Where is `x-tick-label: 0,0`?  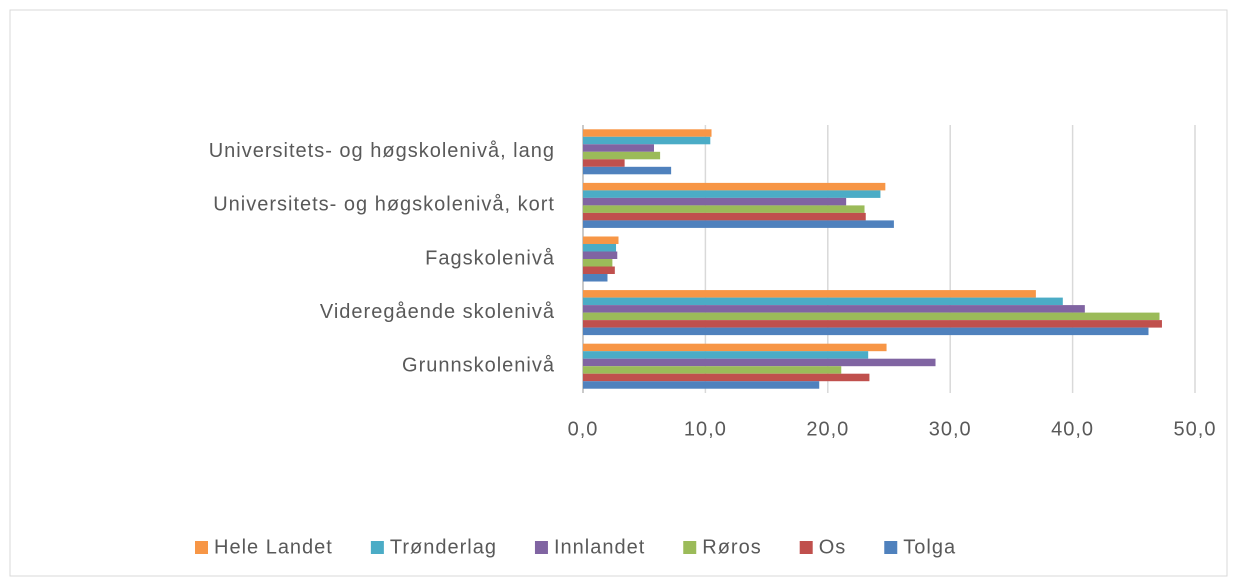 x-tick-label: 0,0 is located at coordinates (583, 429).